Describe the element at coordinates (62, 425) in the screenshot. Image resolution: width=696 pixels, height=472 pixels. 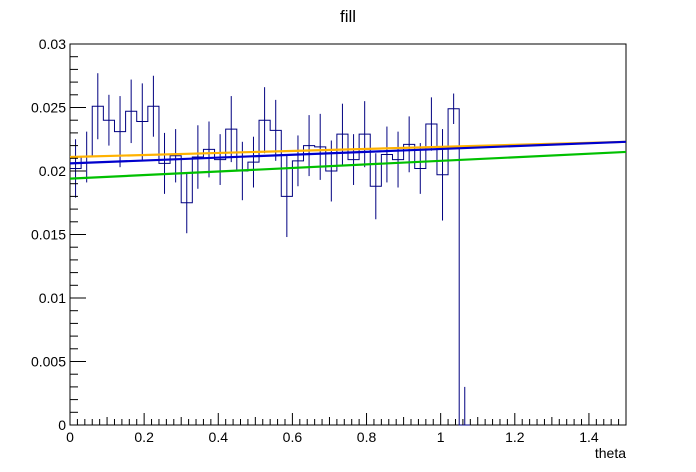
I see `y-tick-label: 0` at that location.